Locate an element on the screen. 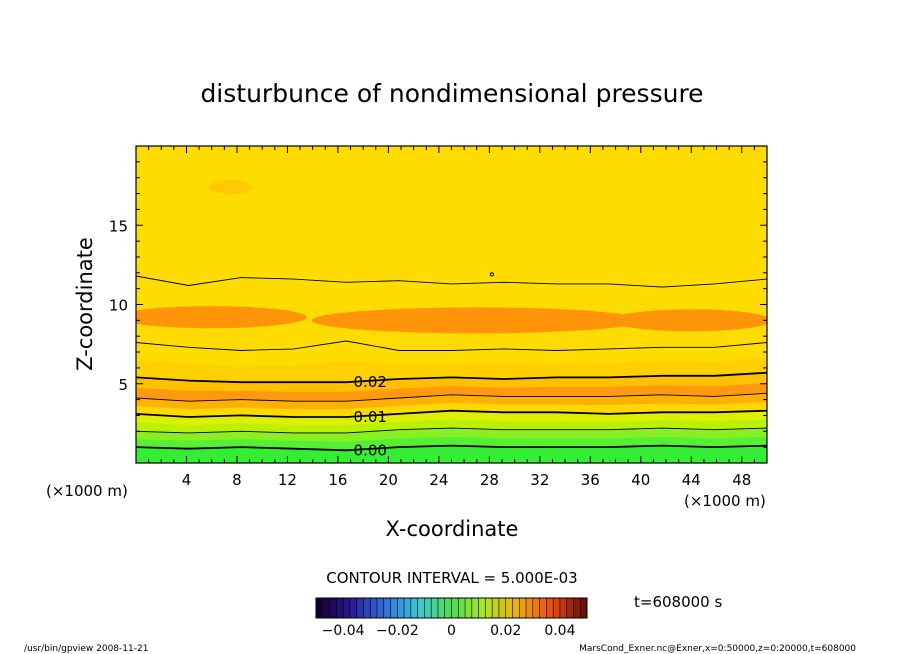  colorbar-tick-label: 0 is located at coordinates (451, 631).